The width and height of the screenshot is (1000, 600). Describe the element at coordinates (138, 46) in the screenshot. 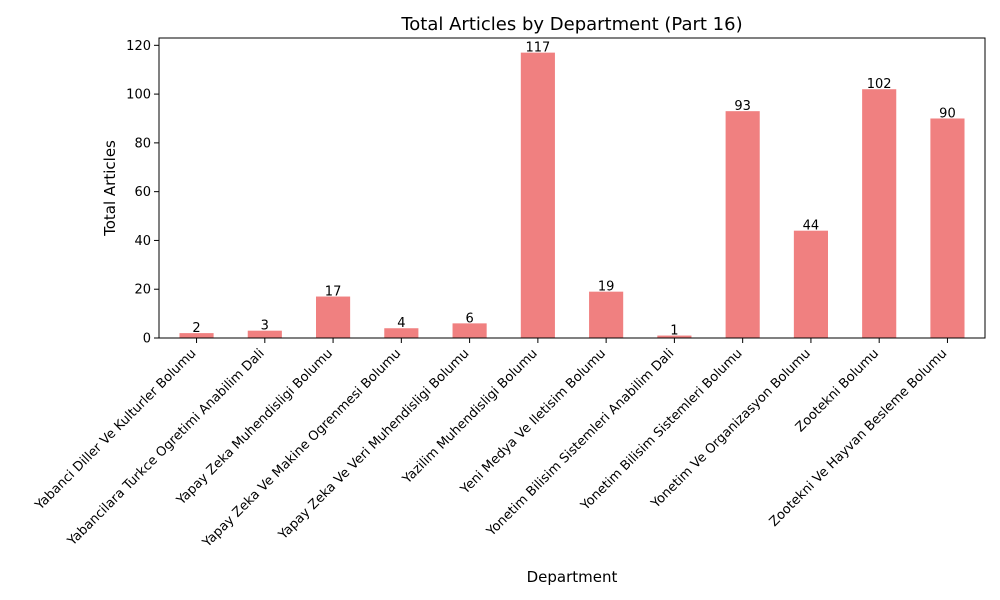

I see `y-tick-label: 120` at that location.